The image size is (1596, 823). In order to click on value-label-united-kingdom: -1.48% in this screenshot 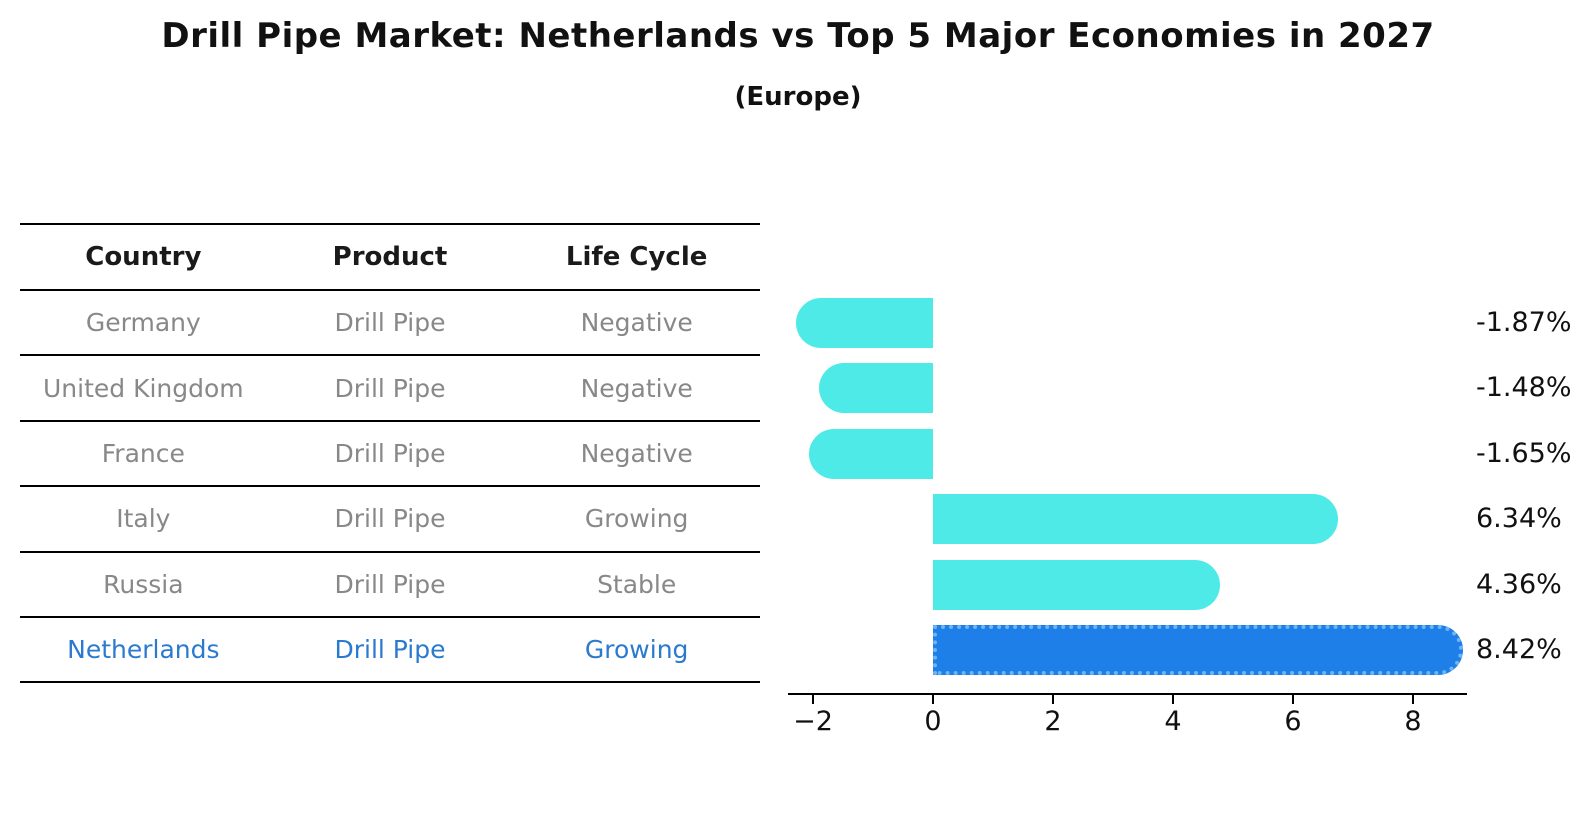, I will do `click(1524, 388)`.